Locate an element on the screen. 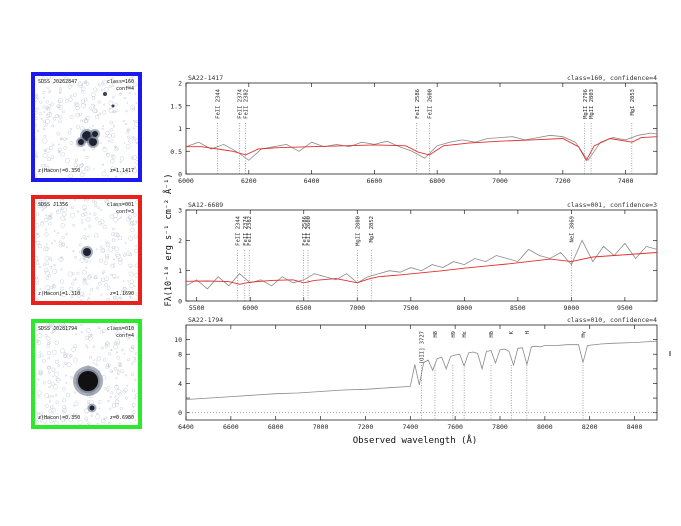  x-tick-label: 6000 is located at coordinates (186, 181).